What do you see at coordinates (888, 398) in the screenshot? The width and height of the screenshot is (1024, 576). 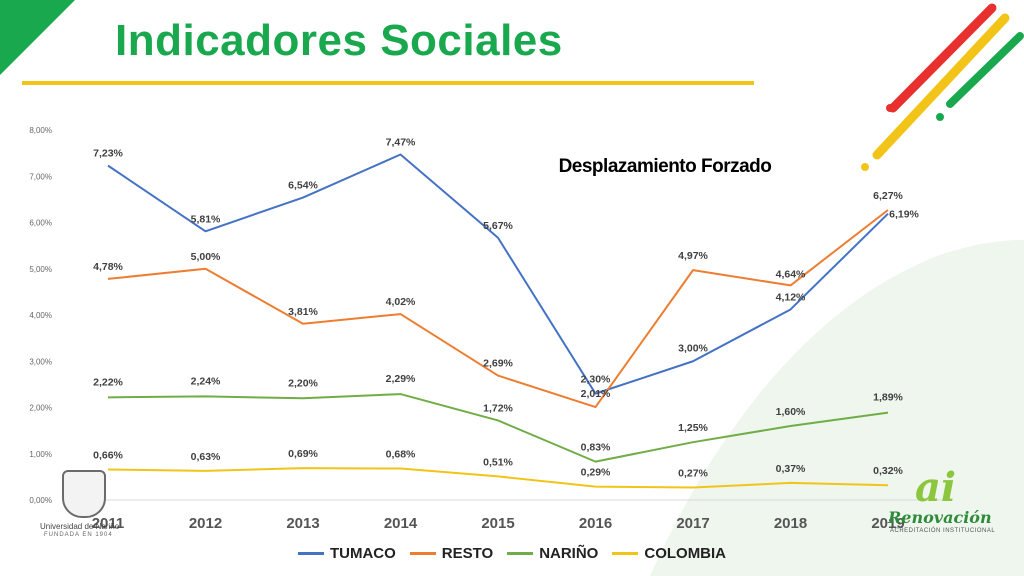 I see `data-label-narino: 1,89%` at bounding box center [888, 398].